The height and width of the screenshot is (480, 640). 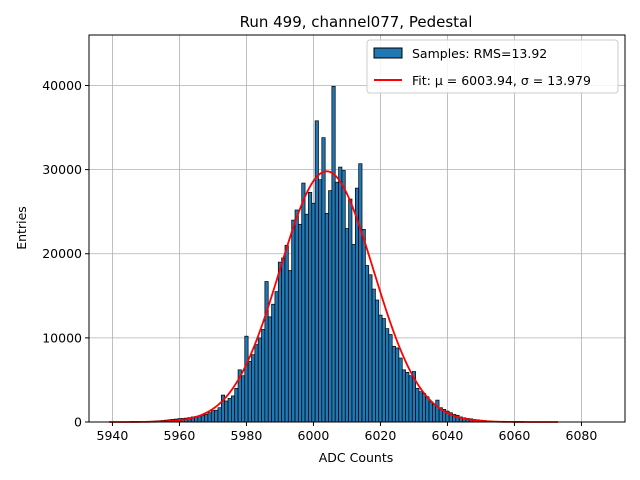 What do you see at coordinates (78, 422) in the screenshot?
I see `y-tick-label: 0` at bounding box center [78, 422].